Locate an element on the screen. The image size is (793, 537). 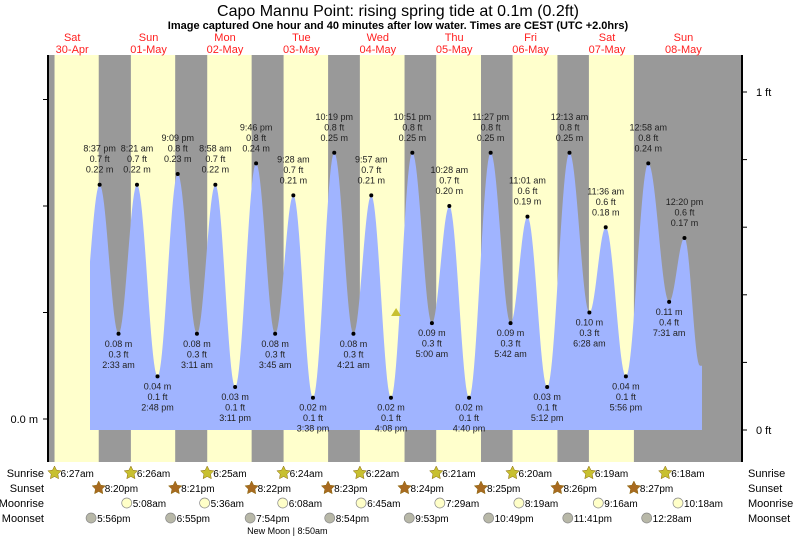
sunset-time: 8:20pm is located at coordinates (121, 489).